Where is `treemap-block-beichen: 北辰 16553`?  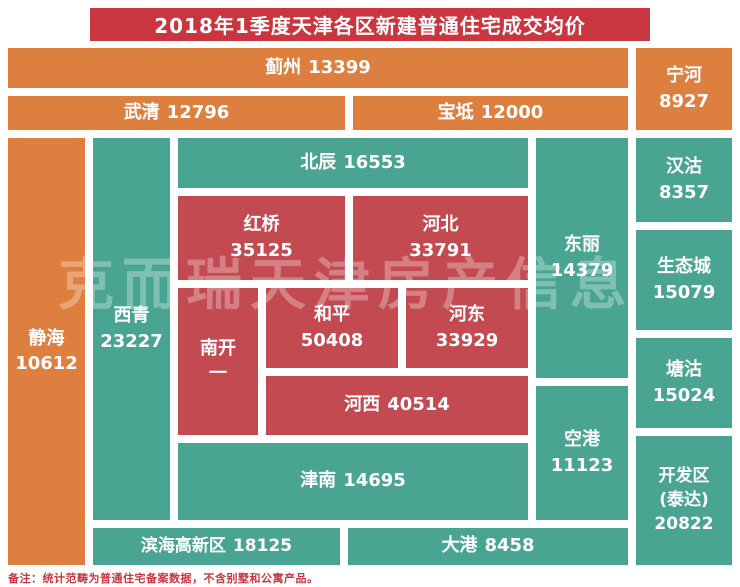
treemap-block-beichen: 北辰 16553 is located at coordinates (353, 163).